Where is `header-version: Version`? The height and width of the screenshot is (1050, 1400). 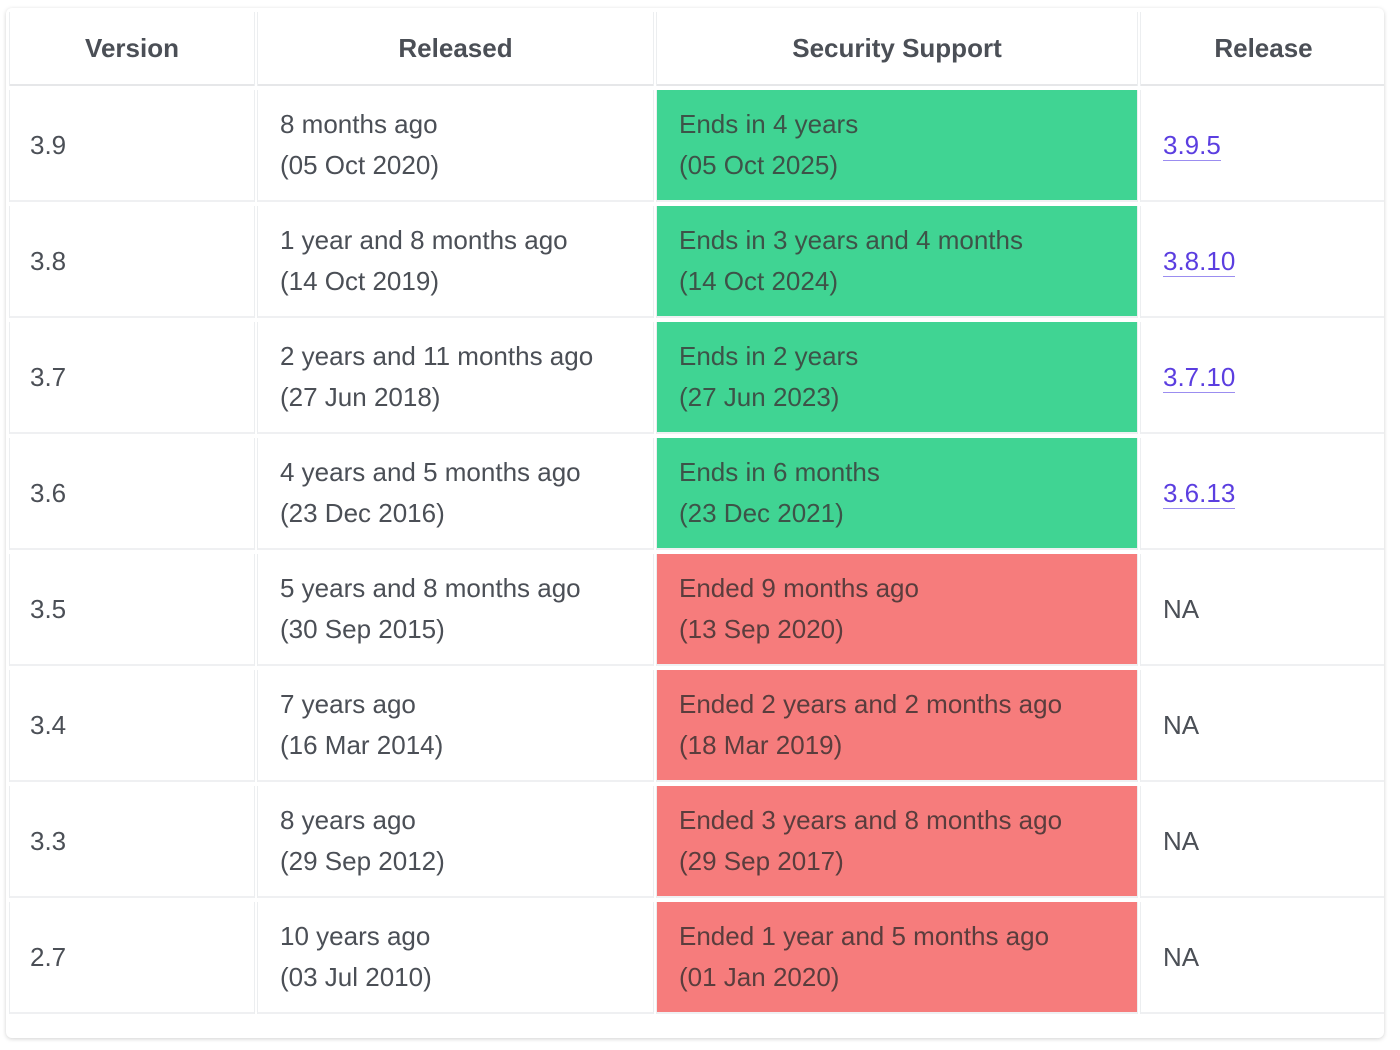 header-version: Version is located at coordinates (132, 49).